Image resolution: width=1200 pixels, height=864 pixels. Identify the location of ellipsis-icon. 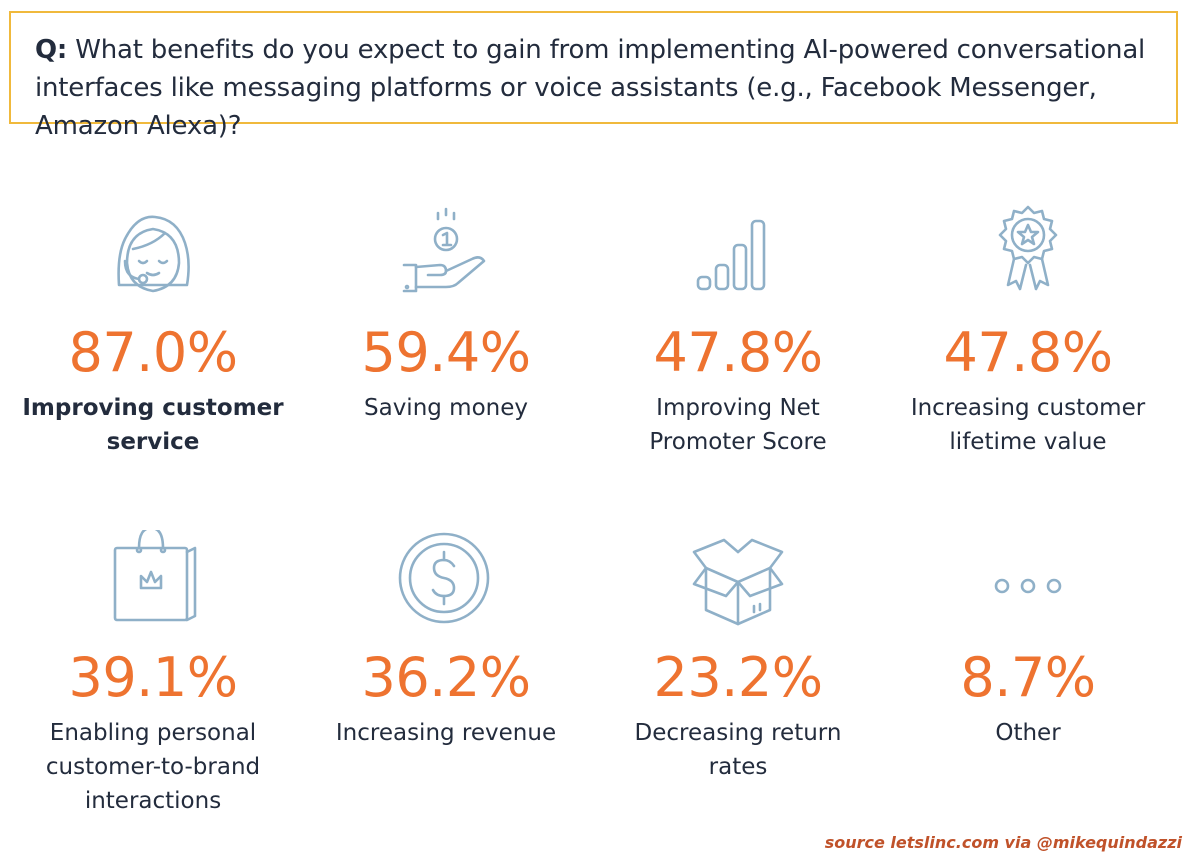
(1028, 580).